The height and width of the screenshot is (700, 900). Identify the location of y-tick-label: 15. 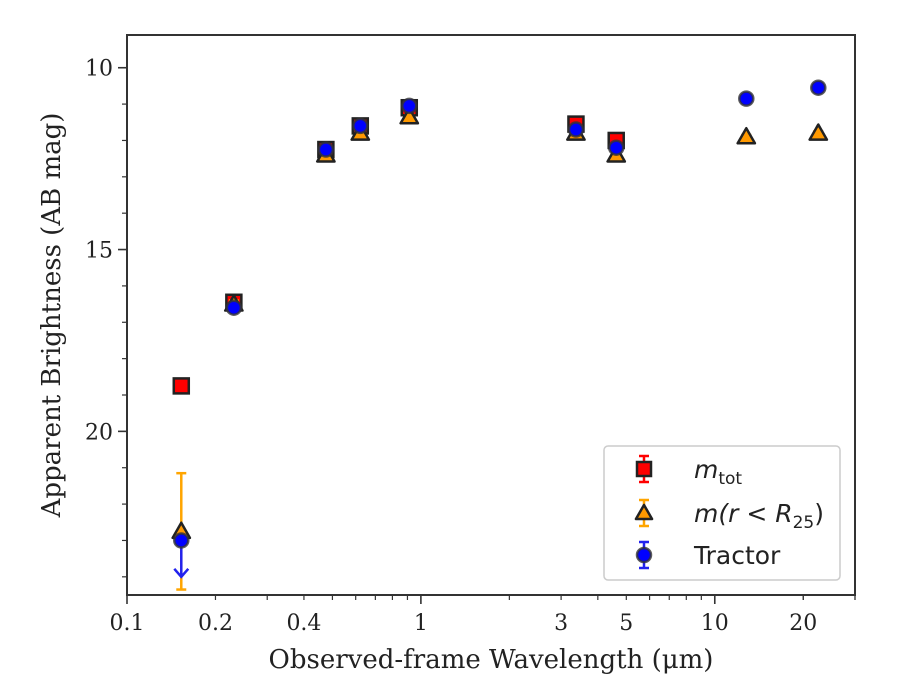
(99, 251).